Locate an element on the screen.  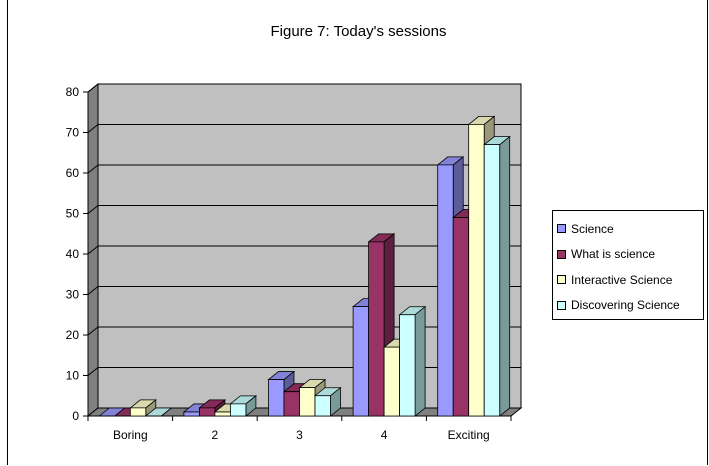
bar-discovering-science-exciting is located at coordinates (497, 276).